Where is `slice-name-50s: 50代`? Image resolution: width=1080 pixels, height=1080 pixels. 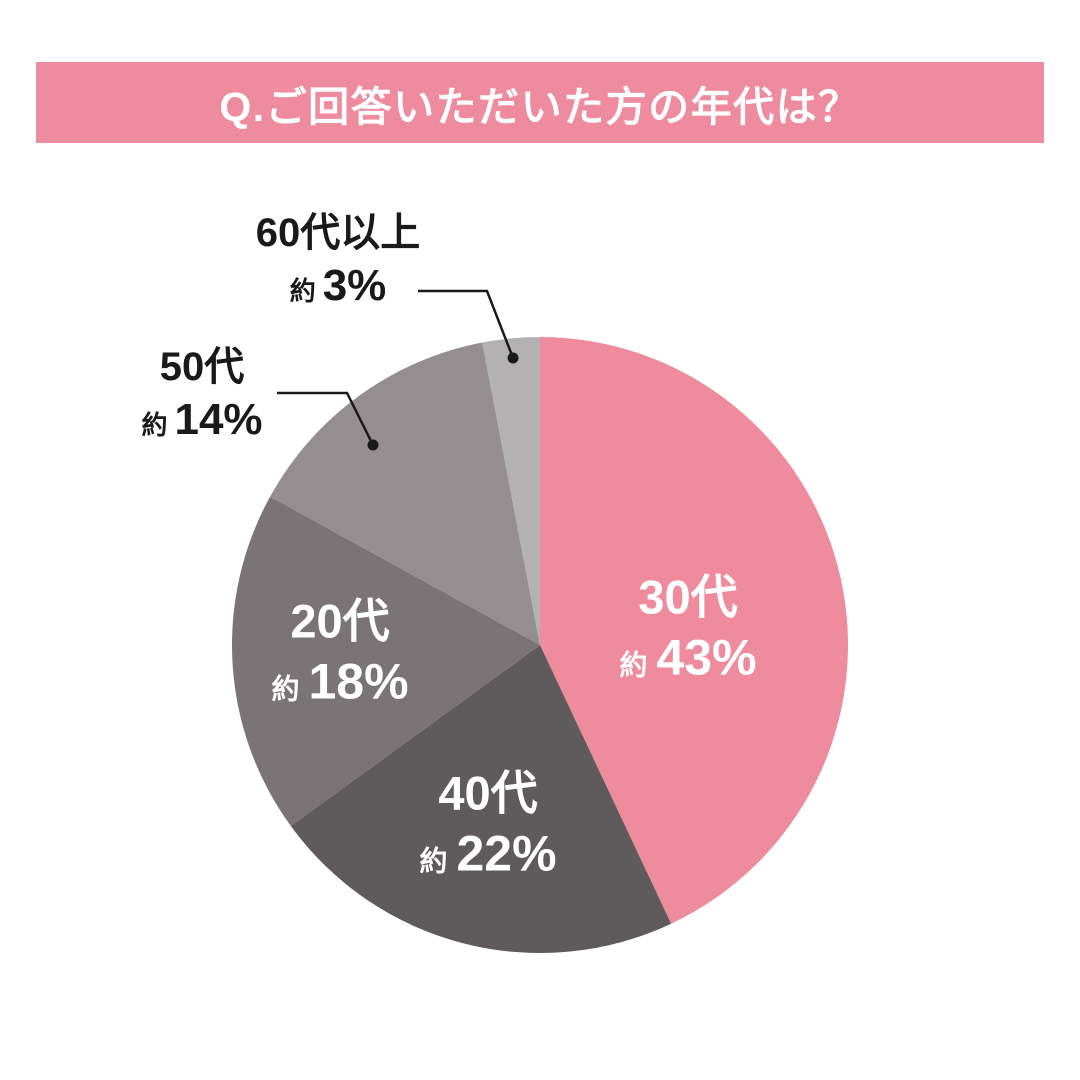
slice-name-50s: 50代 is located at coordinates (202, 366).